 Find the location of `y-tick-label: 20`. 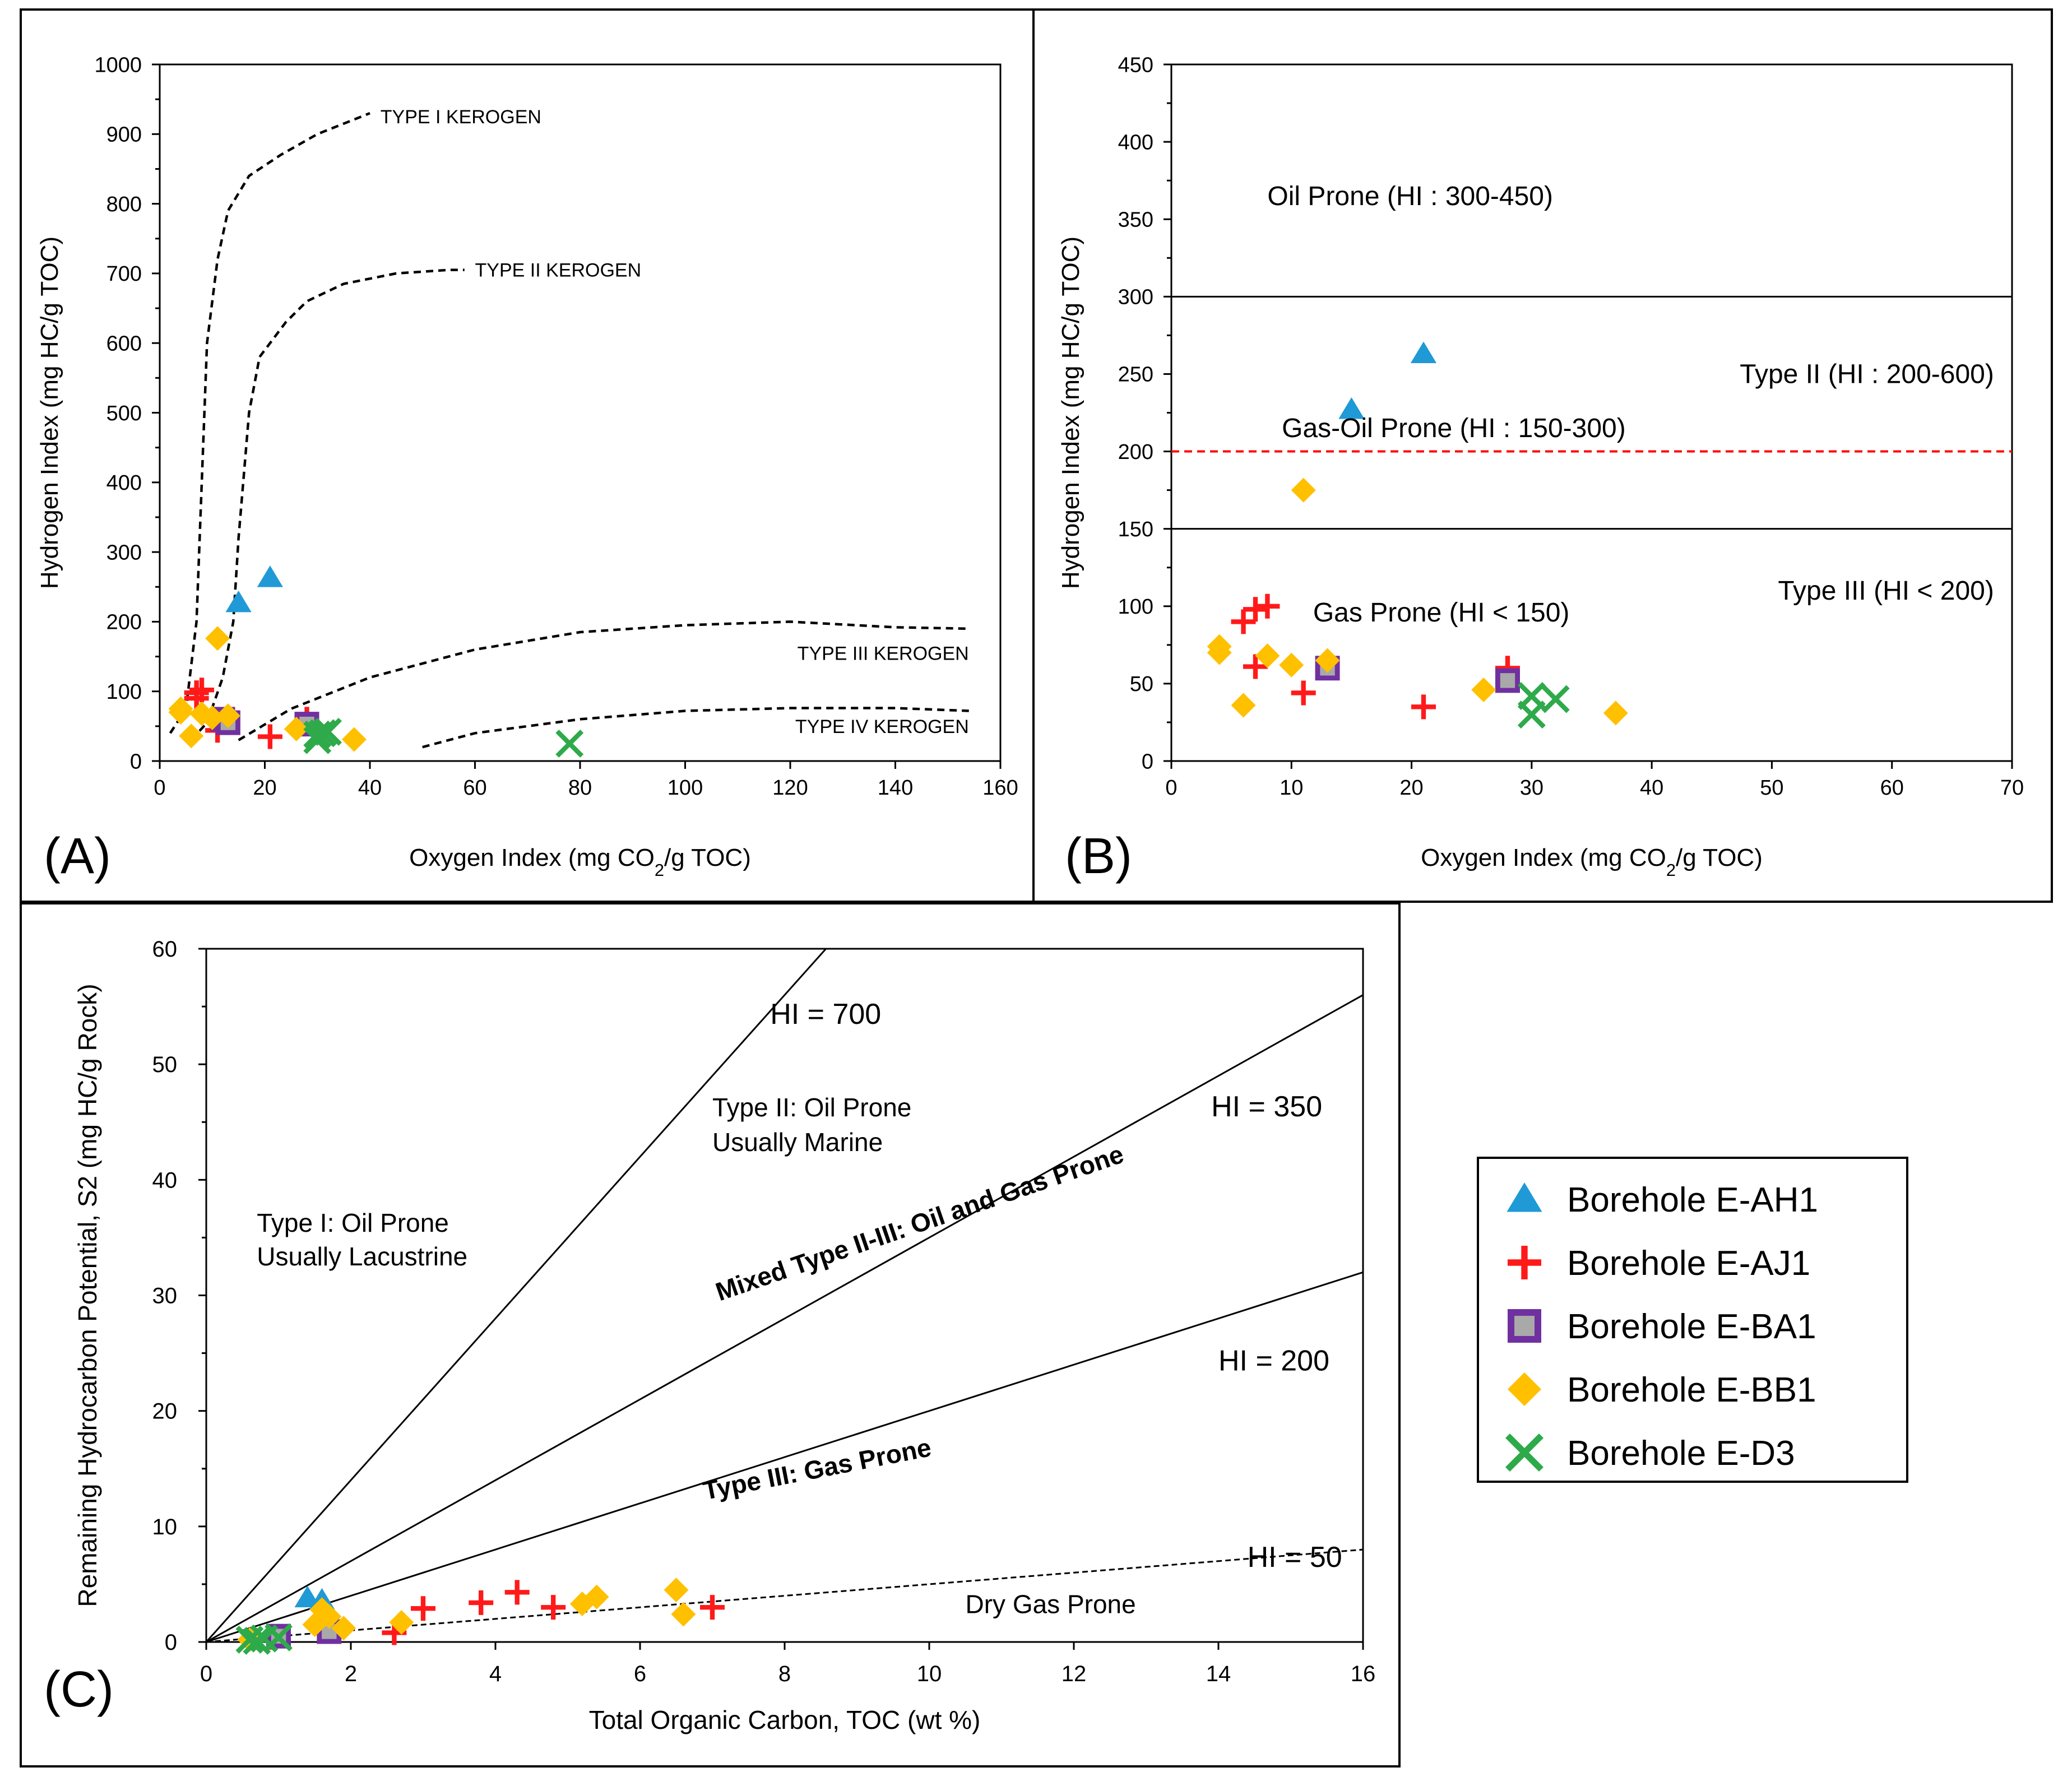

y-tick-label: 20 is located at coordinates (165, 1412).